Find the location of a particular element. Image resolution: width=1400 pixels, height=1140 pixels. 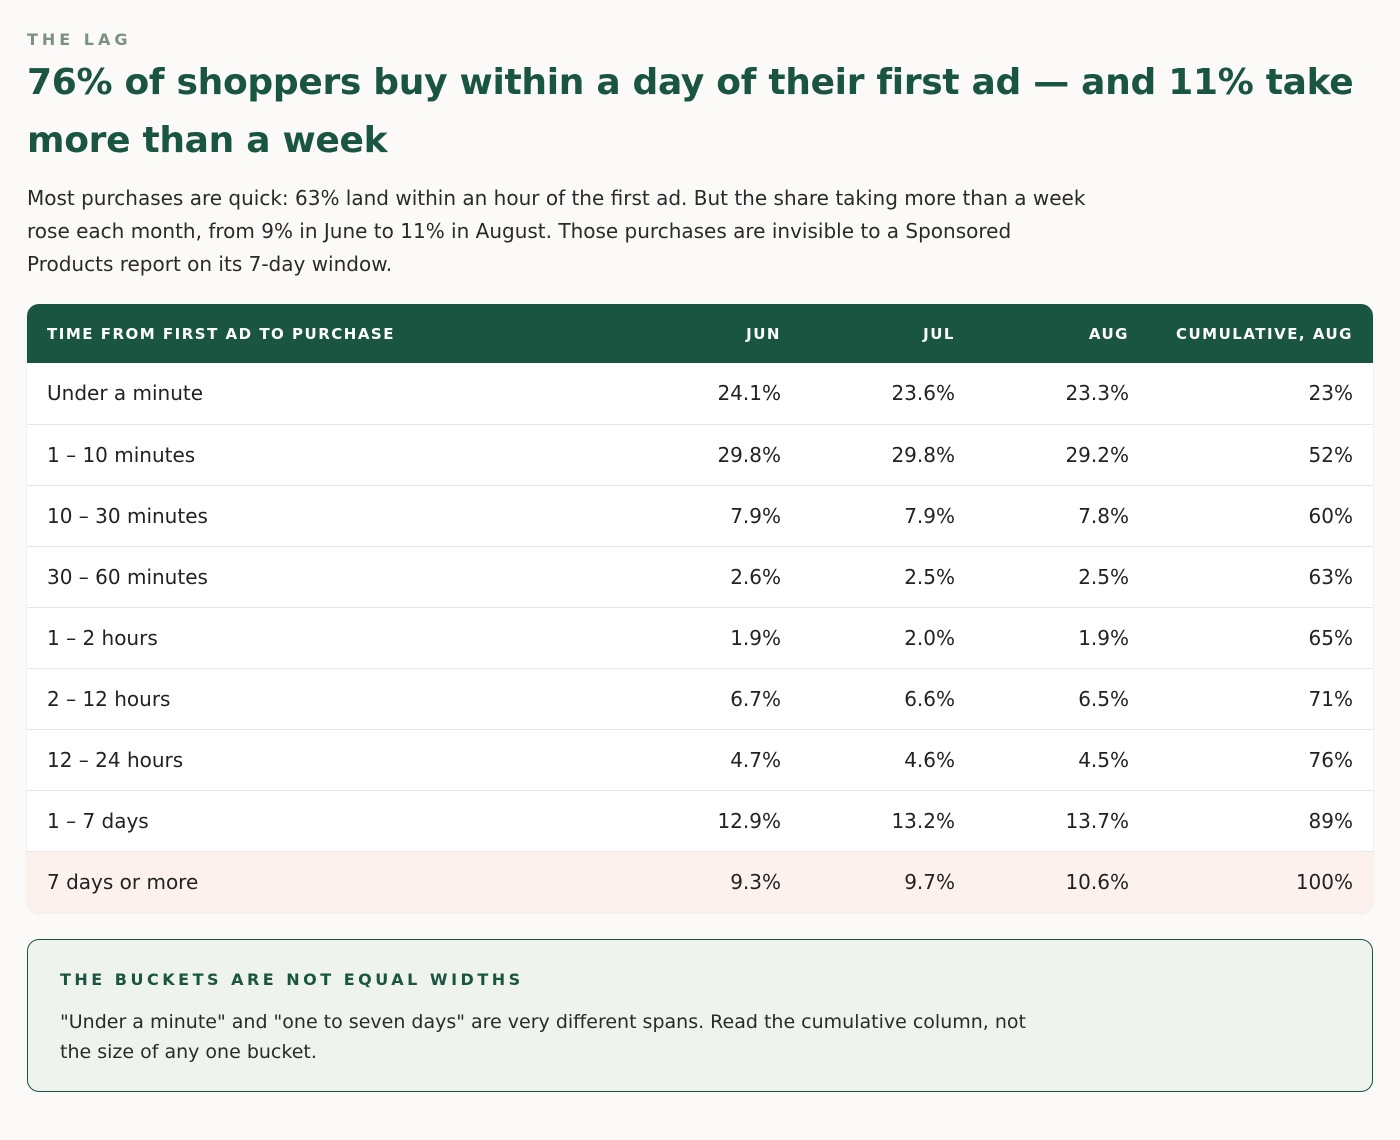

aug-value: 13.7% is located at coordinates (1097, 820).